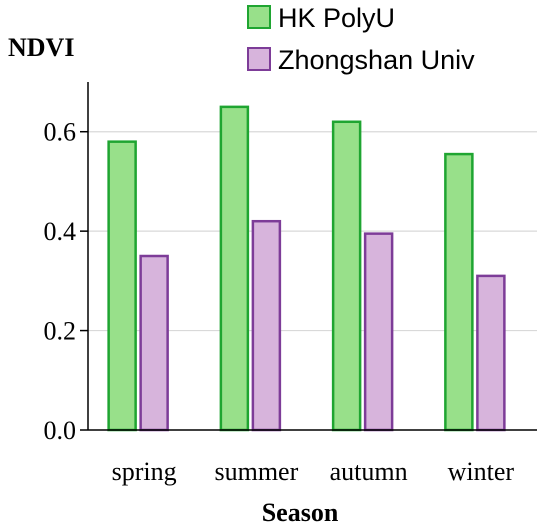  What do you see at coordinates (66, 281) in the screenshot?
I see `y-ticks: 0.0 0.2 0.4 0.6` at bounding box center [66, 281].